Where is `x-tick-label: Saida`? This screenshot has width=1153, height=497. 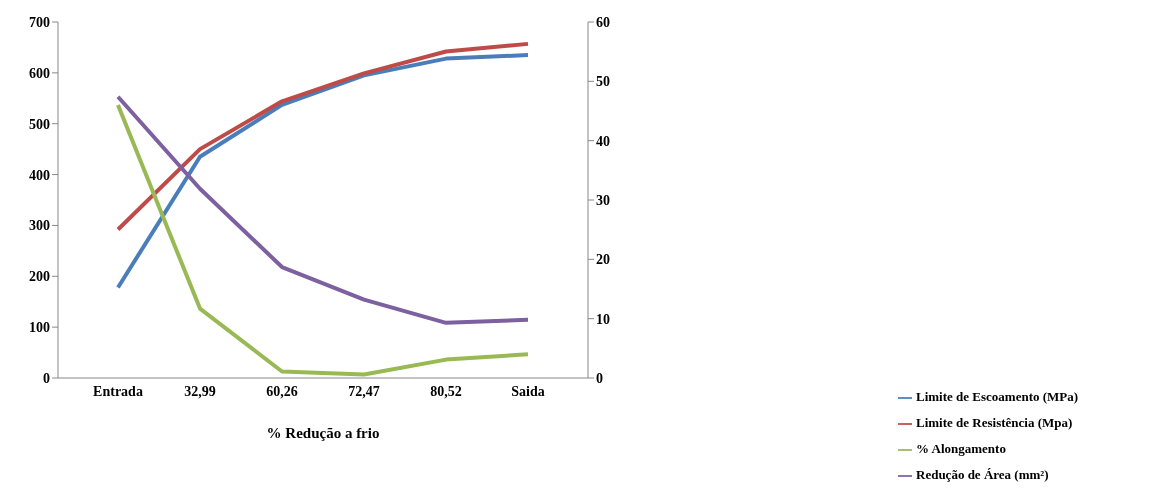
x-tick-label: Saida is located at coordinates (528, 391).